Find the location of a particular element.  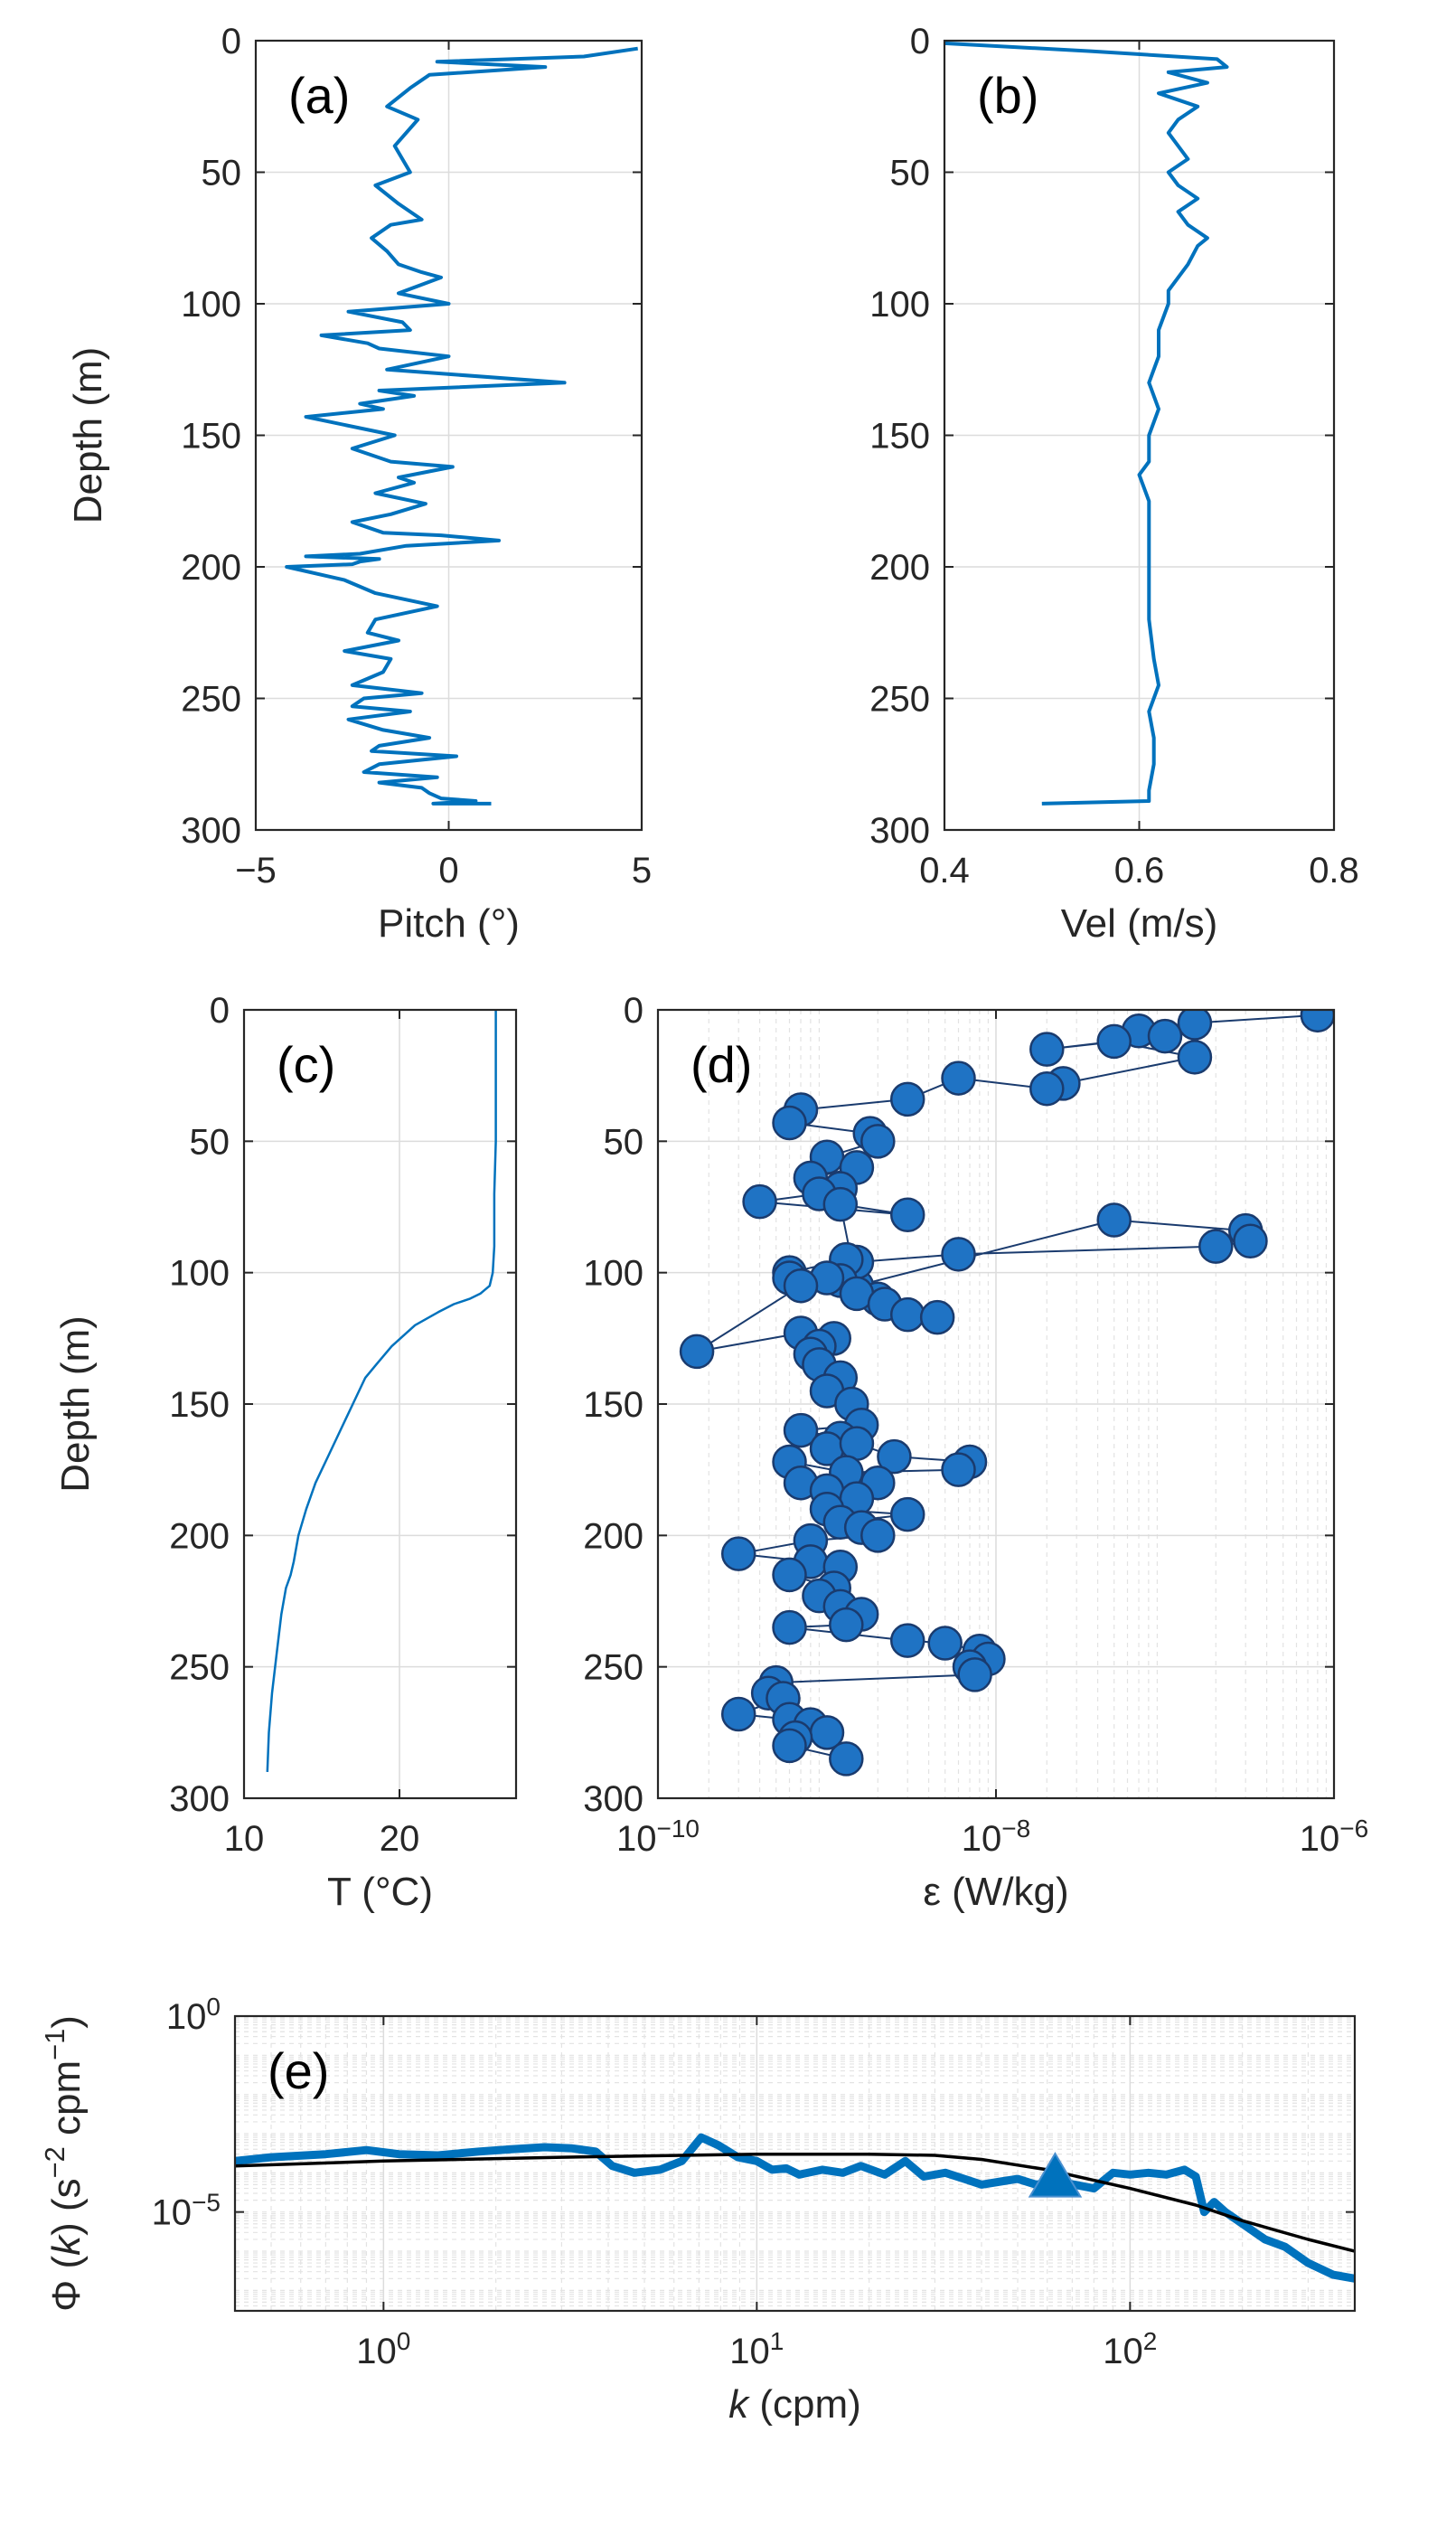

x-tick-label: 10¹ is located at coordinates (757, 2349).